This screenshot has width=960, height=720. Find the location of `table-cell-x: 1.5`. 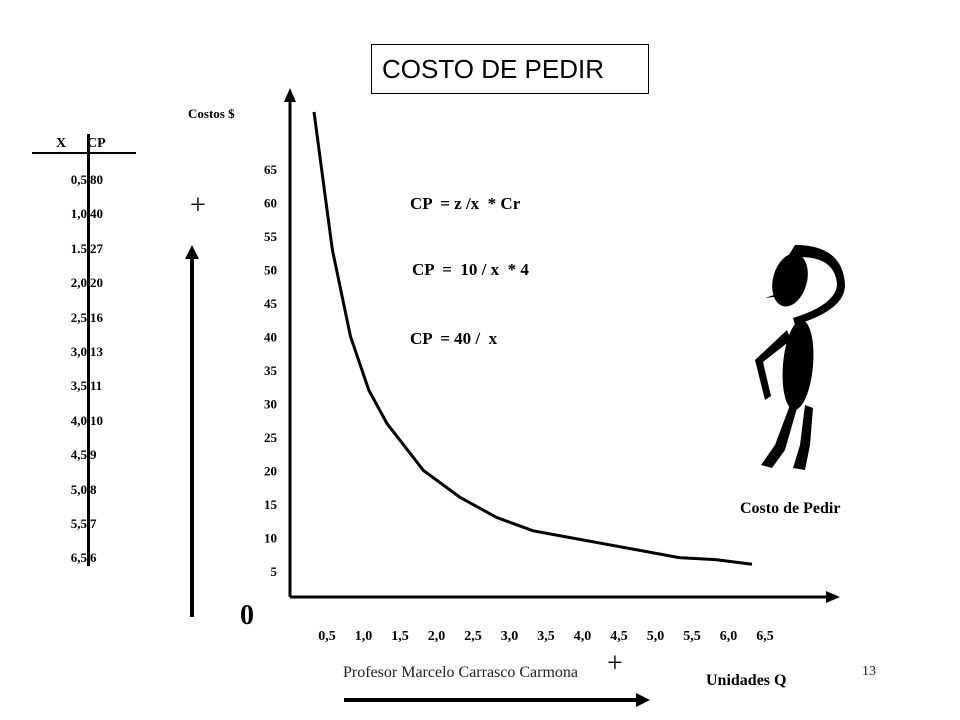

table-cell-x: 1.5 is located at coordinates (78, 248).